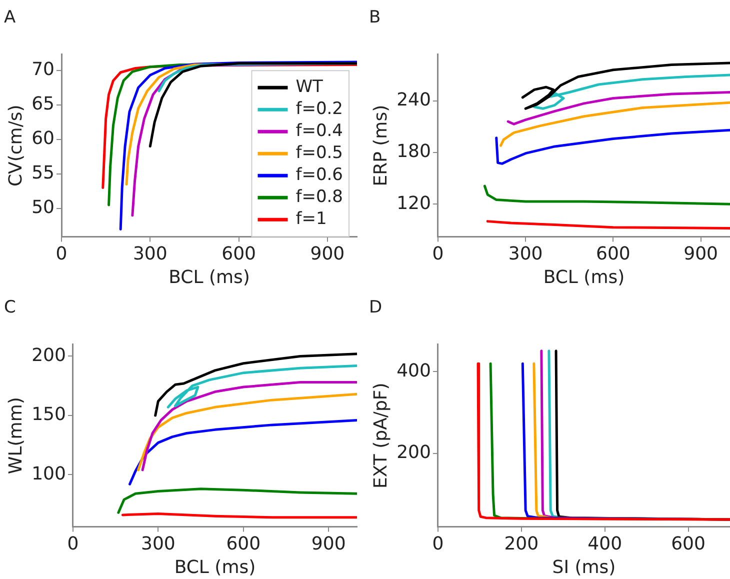  What do you see at coordinates (381, 435) in the screenshot?
I see `y-axis-title: EXT (pA/pF)` at bounding box center [381, 435].